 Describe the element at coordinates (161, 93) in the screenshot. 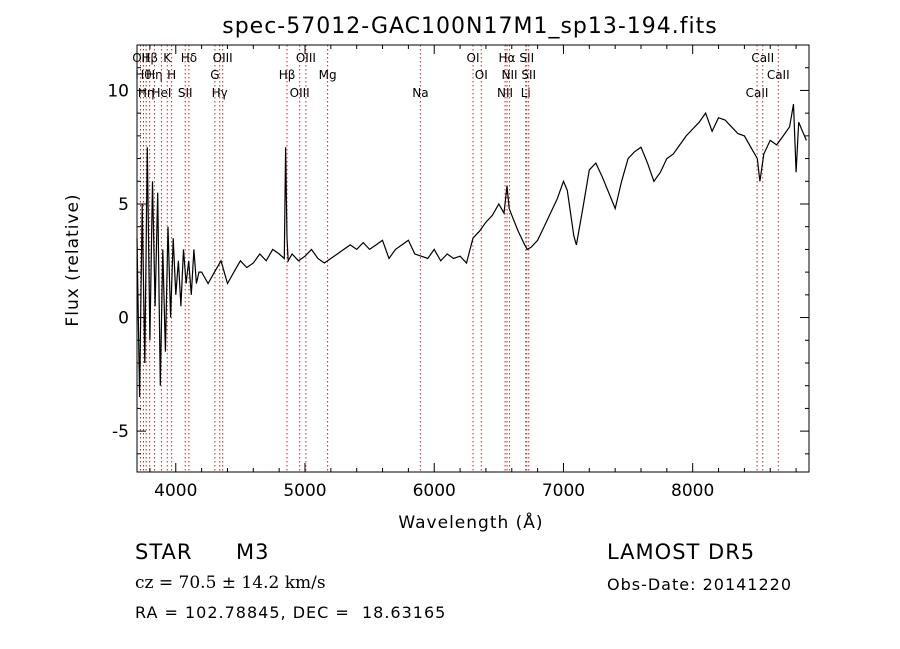

I see `line-marker-label: HeI` at that location.